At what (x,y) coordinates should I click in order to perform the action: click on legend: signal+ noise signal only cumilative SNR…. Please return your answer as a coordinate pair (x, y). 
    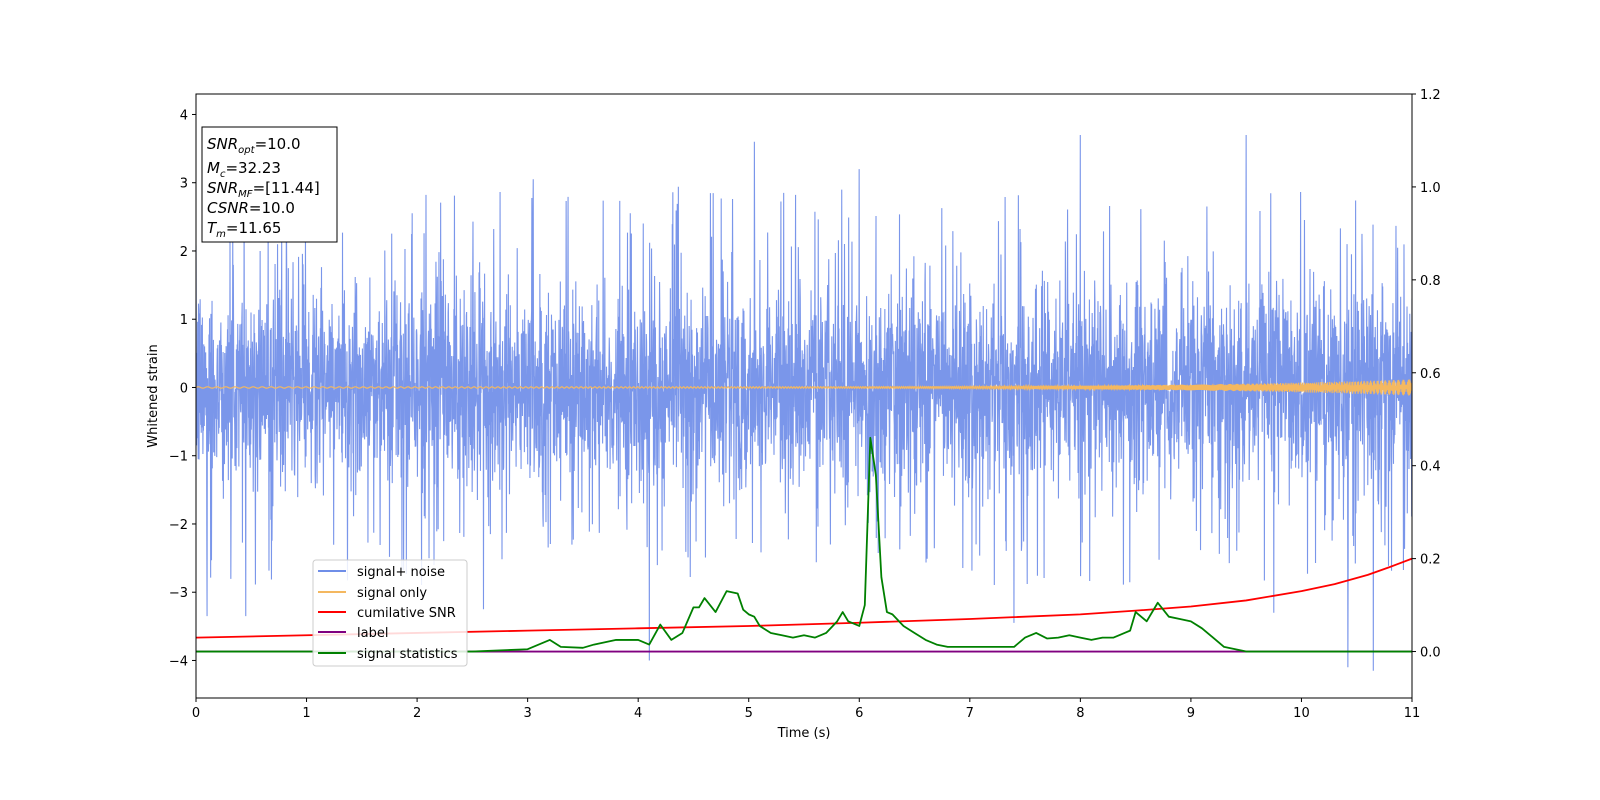
    Looking at the image, I should click on (390, 613).